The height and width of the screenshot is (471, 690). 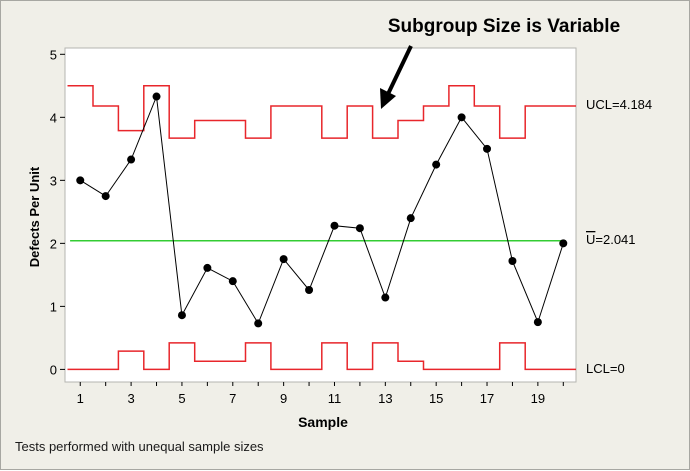 I want to click on x-tick-label: 1, so click(x=80, y=398).